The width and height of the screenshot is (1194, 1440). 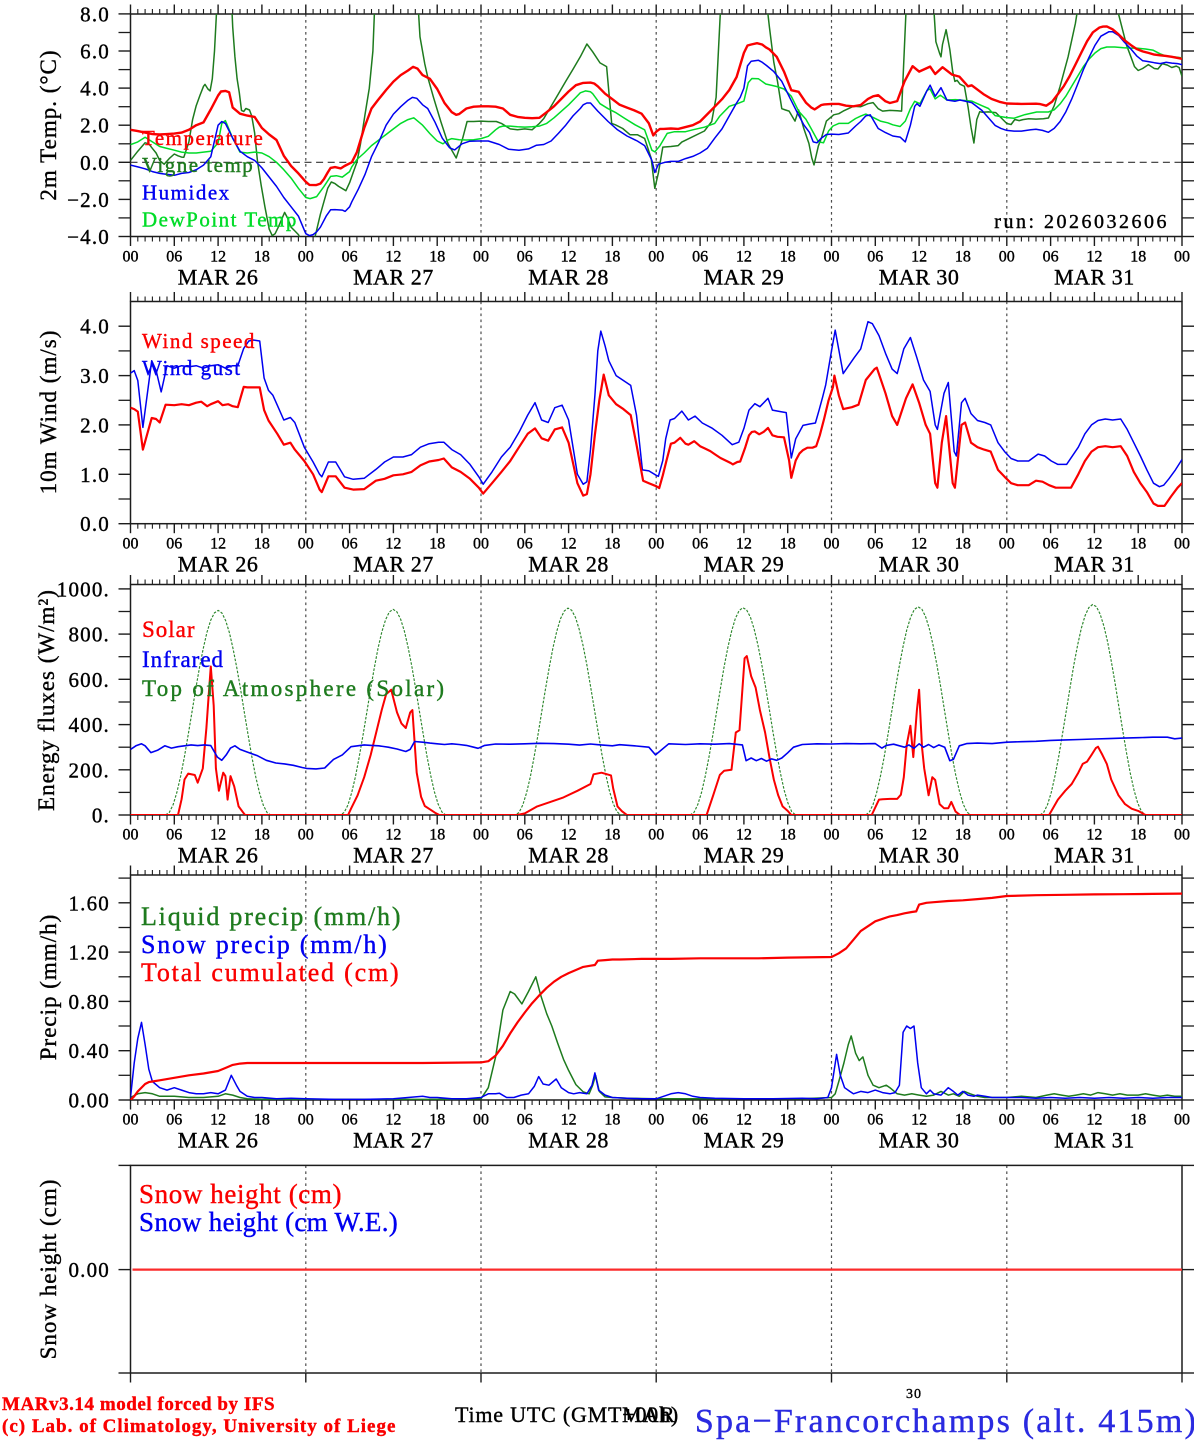 What do you see at coordinates (95, 52) in the screenshot?
I see `svg-text: 6.0` at bounding box center [95, 52].